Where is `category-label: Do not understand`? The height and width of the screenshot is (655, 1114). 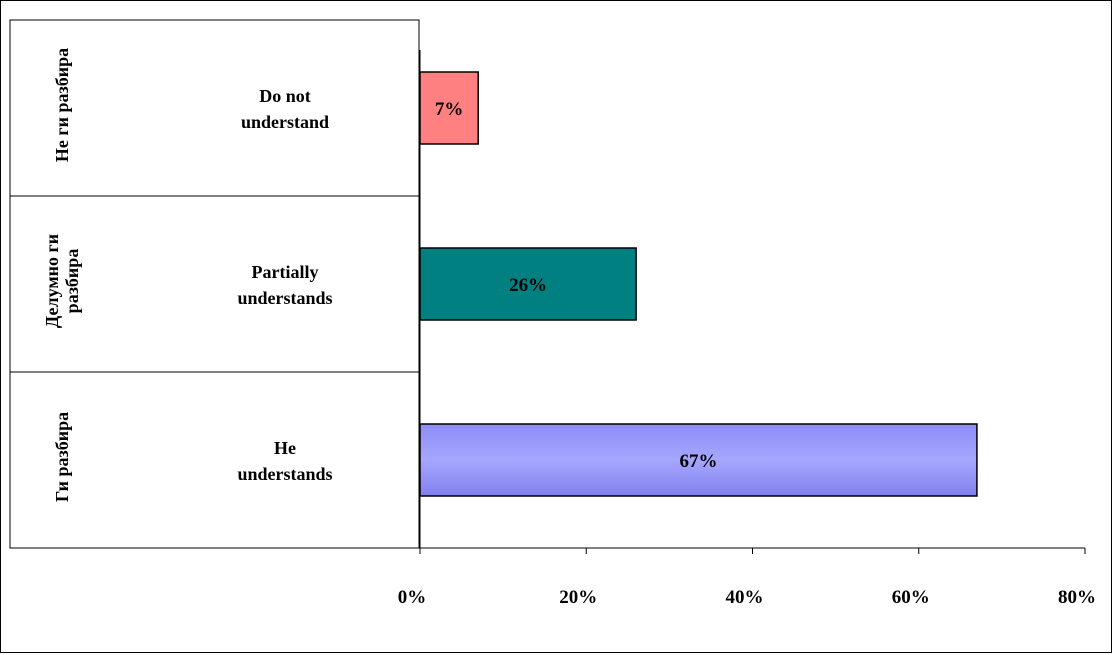 category-label: Do not understand is located at coordinates (285, 109).